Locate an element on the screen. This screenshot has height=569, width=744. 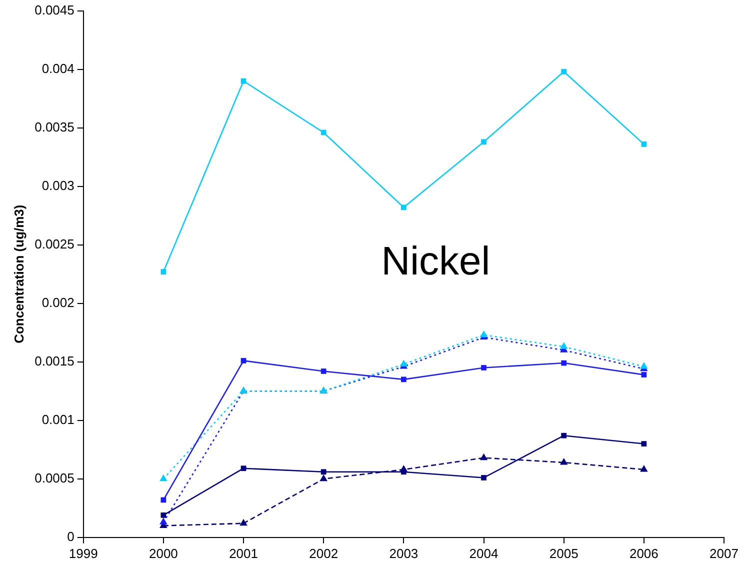
y-tick-label: 0.001 is located at coordinates (58, 419).